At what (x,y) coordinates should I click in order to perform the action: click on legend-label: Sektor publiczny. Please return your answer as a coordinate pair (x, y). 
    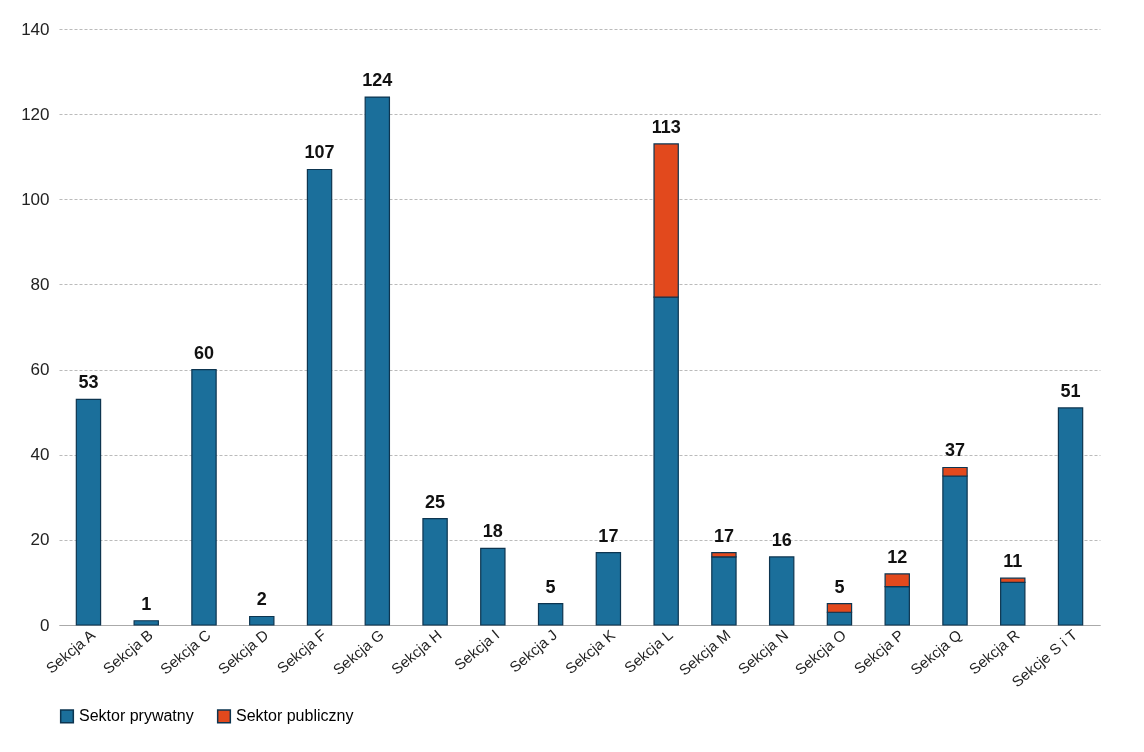
    Looking at the image, I should click on (295, 716).